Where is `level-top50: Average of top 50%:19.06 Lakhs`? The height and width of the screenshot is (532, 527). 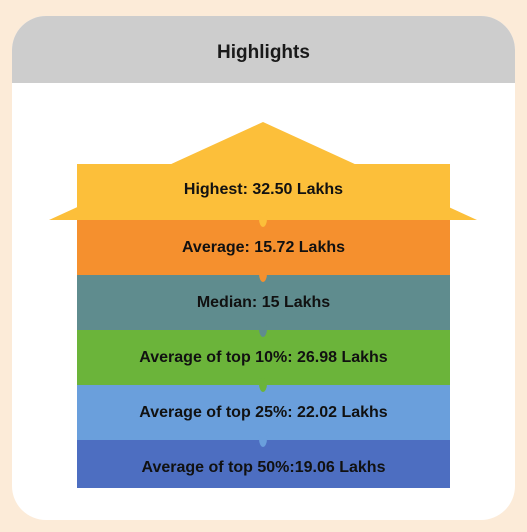 level-top50: Average of top 50%:19.06 Lakhs is located at coordinates (263, 464).